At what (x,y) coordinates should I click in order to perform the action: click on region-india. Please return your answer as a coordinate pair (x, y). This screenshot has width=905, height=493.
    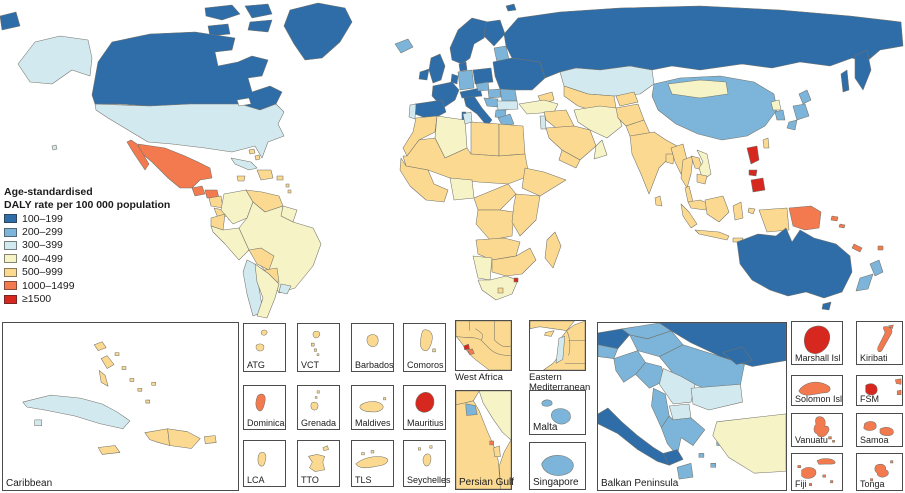
    Looking at the image, I should click on (653, 163).